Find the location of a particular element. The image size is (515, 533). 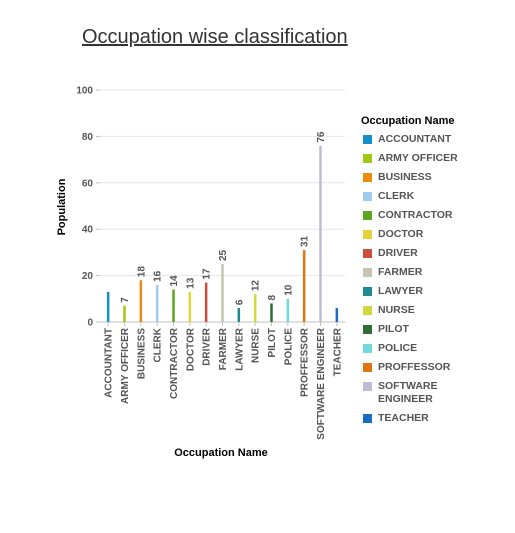

data-label: 12 is located at coordinates (256, 286).